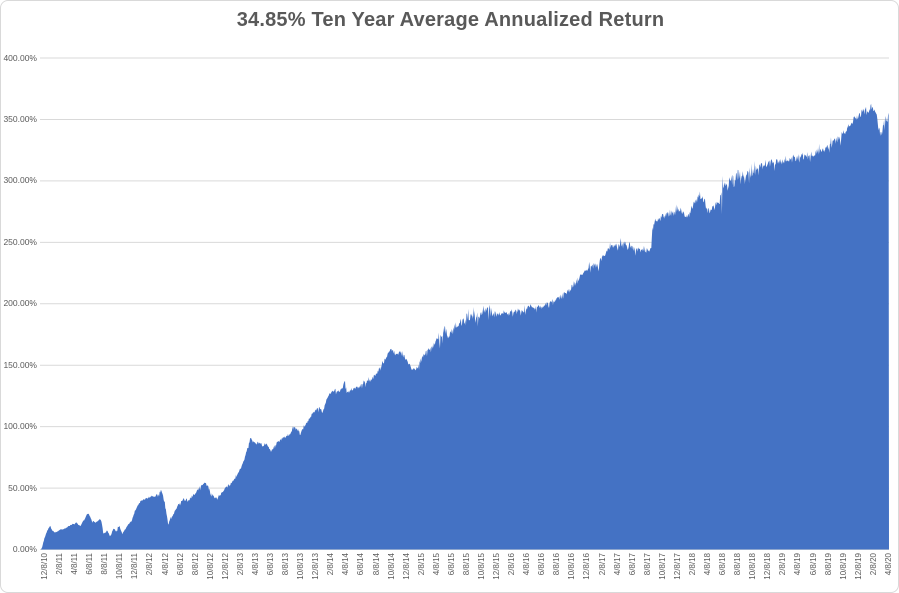 The height and width of the screenshot is (593, 899). I want to click on y-axis-label: 400.00%, so click(20, 57).